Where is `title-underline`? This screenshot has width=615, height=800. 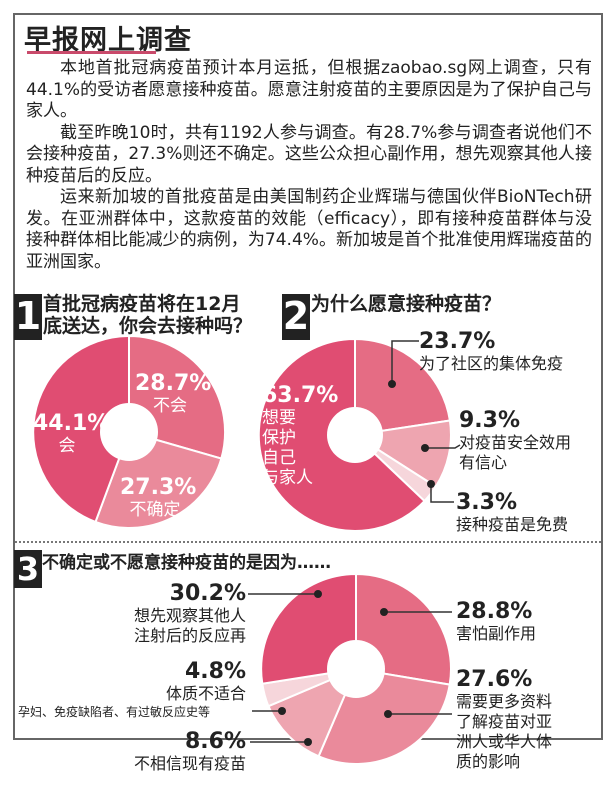
title-underline is located at coordinates (91, 52).